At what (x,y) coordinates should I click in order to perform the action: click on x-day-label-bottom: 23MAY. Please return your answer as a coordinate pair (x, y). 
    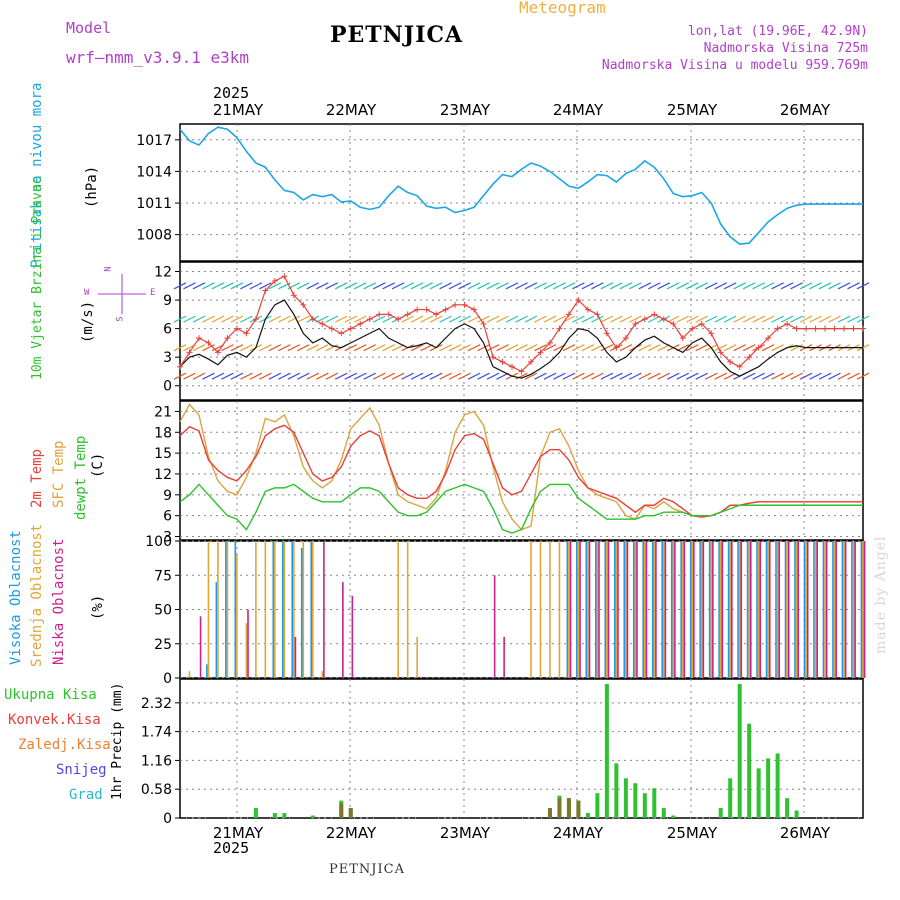
    Looking at the image, I should click on (465, 833).